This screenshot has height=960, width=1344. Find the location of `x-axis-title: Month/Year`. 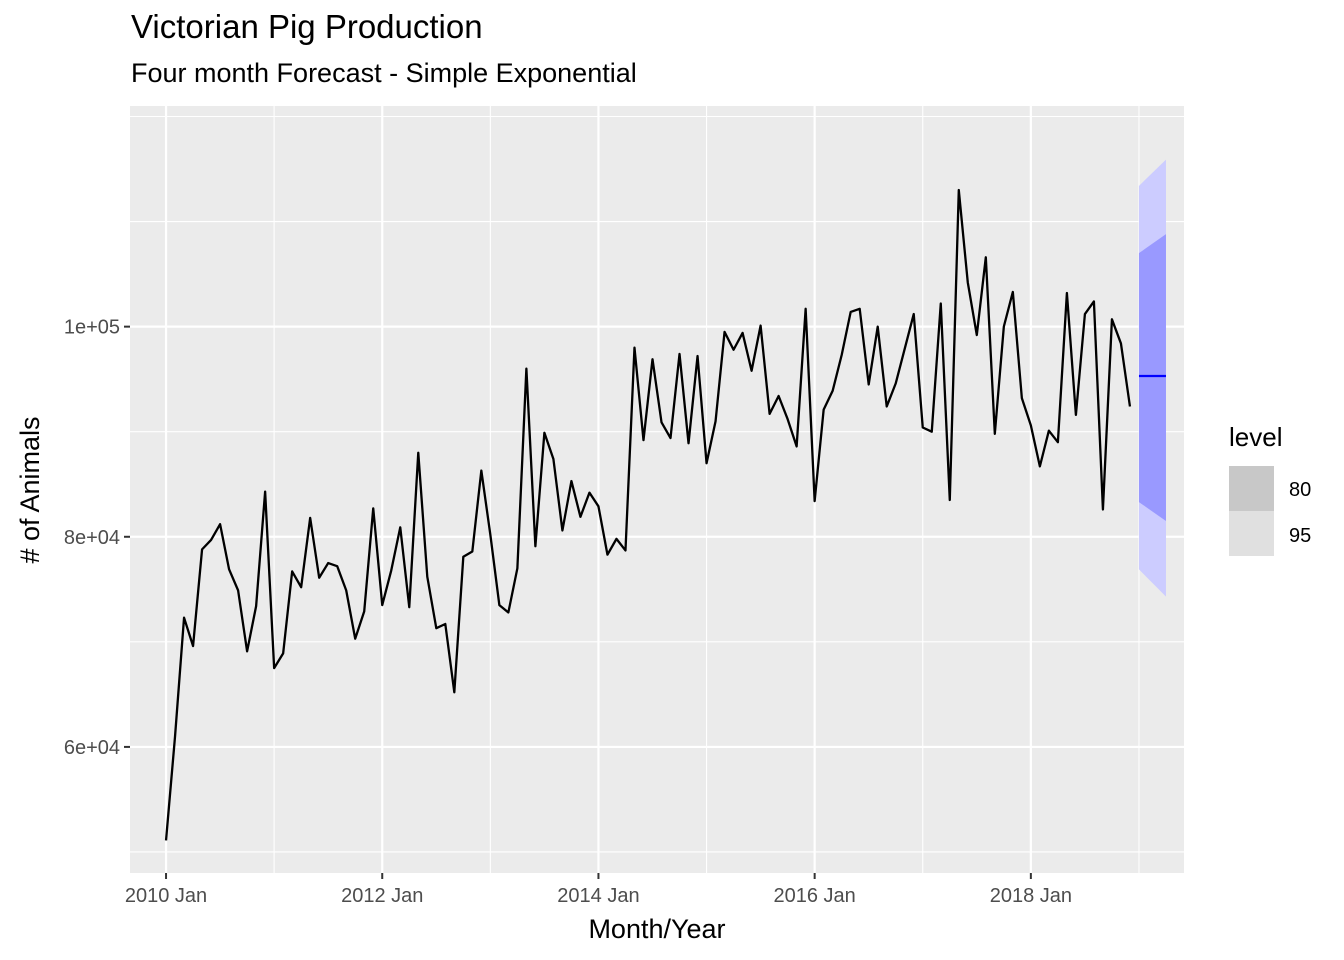

x-axis-title: Month/Year is located at coordinates (656, 929).